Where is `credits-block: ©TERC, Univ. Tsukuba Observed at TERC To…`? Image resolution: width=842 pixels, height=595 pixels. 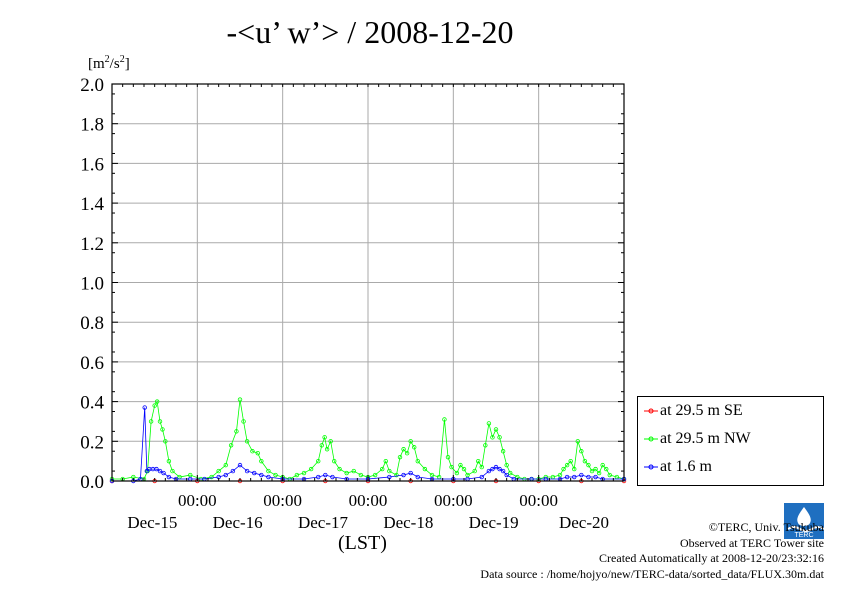 credits-block: ©TERC, Univ. Tsukuba Observed at TERC To… is located at coordinates (652, 551).